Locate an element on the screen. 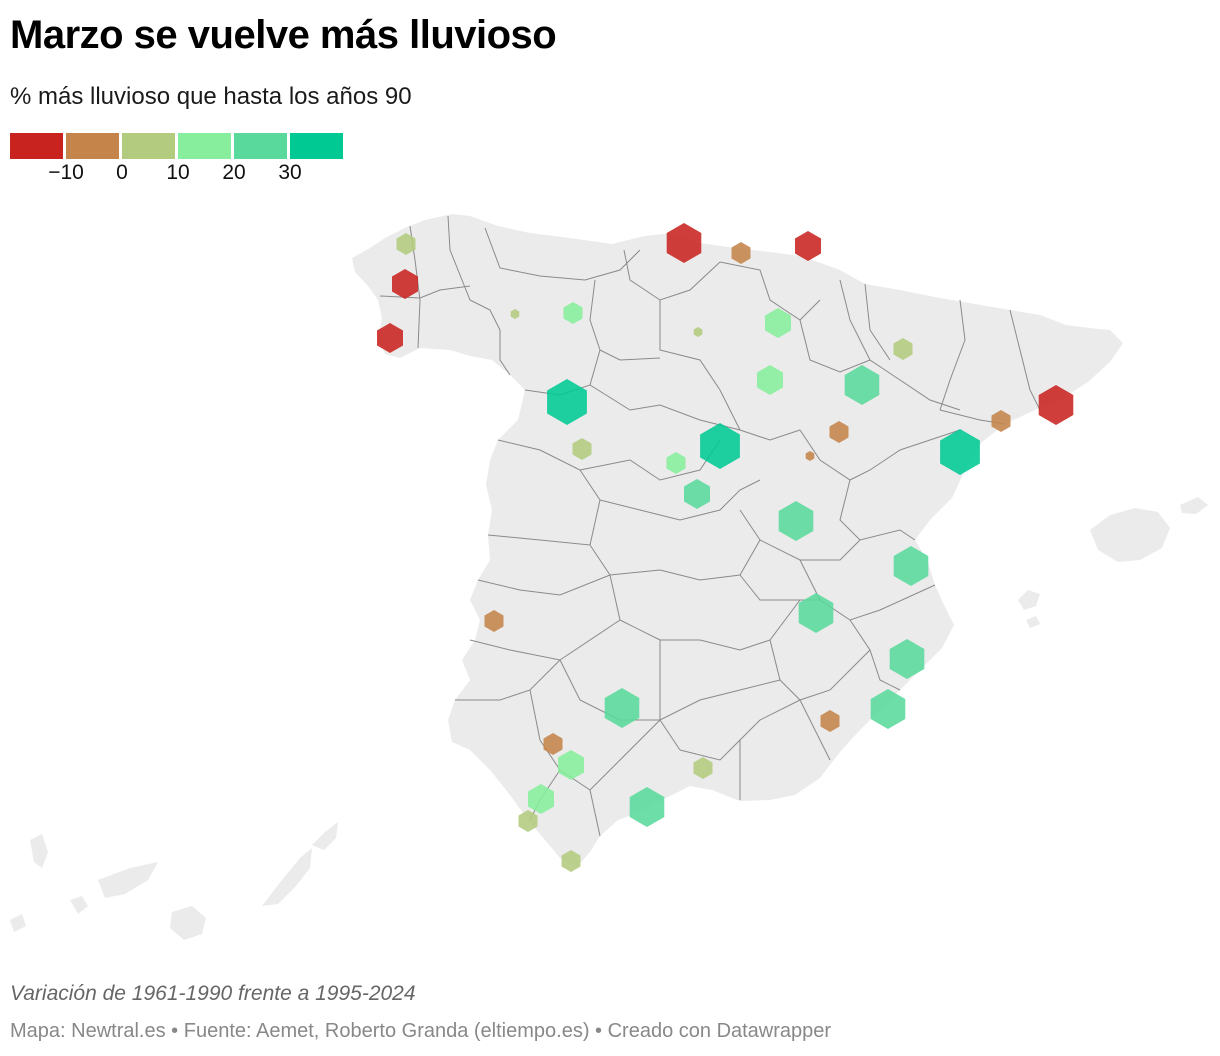 Image resolution: width=1220 pixels, height=1056 pixels. legend-tick: 30 is located at coordinates (290, 172).